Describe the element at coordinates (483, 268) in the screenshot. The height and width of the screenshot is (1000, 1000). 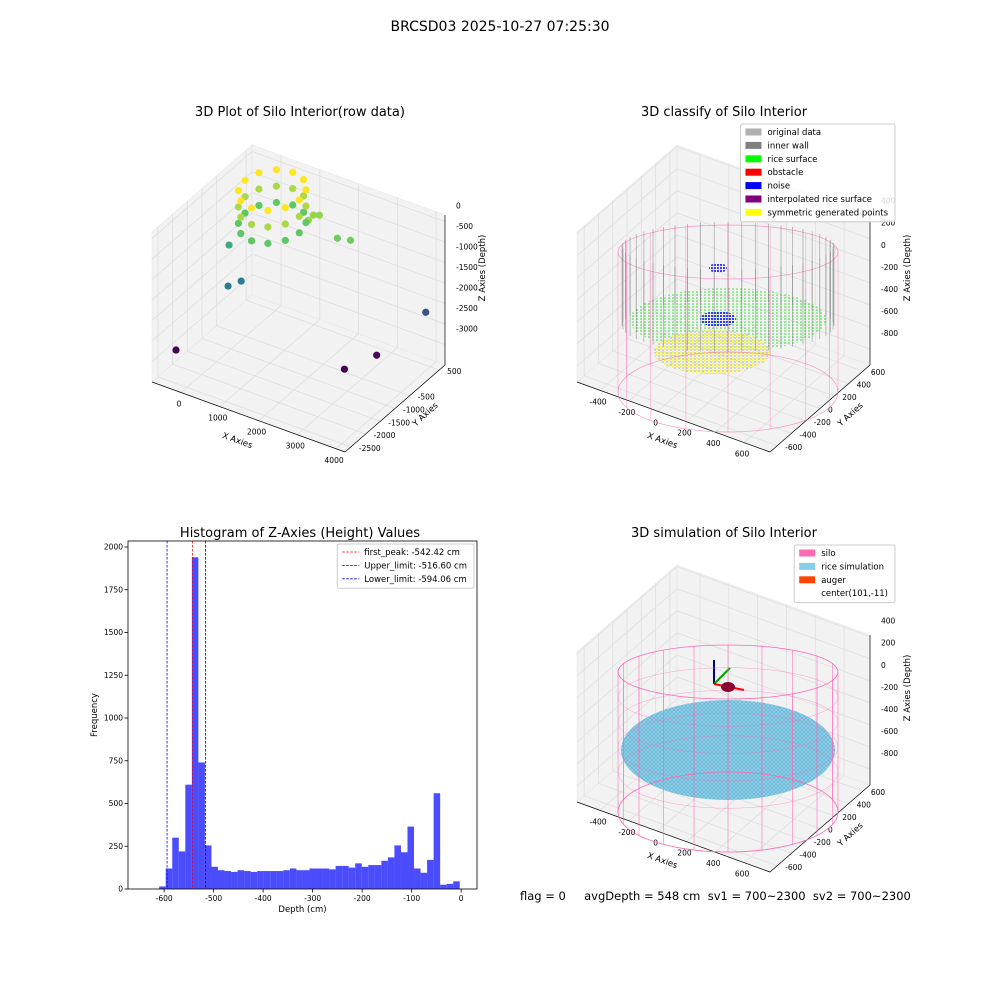
I see `z-axis-label: Z Axies (Depth)` at that location.